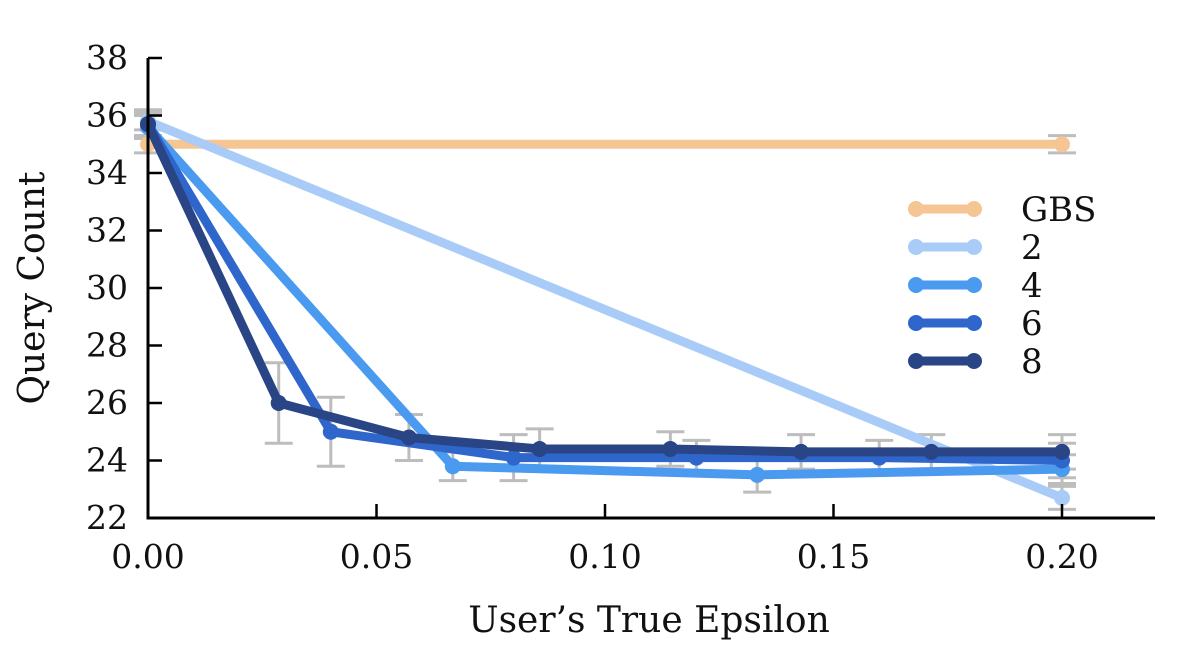  I want to click on y-tick-label: 22, so click(107, 517).